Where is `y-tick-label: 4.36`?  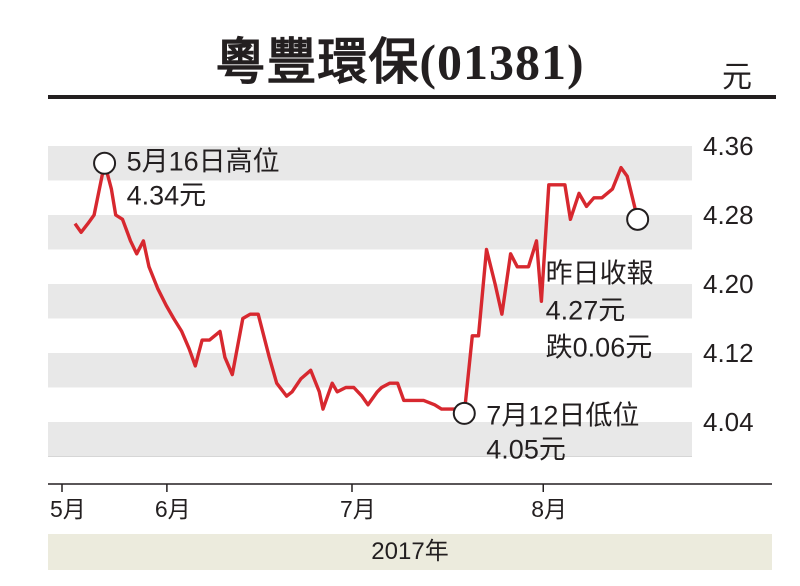 y-tick-label: 4.36 is located at coordinates (728, 146).